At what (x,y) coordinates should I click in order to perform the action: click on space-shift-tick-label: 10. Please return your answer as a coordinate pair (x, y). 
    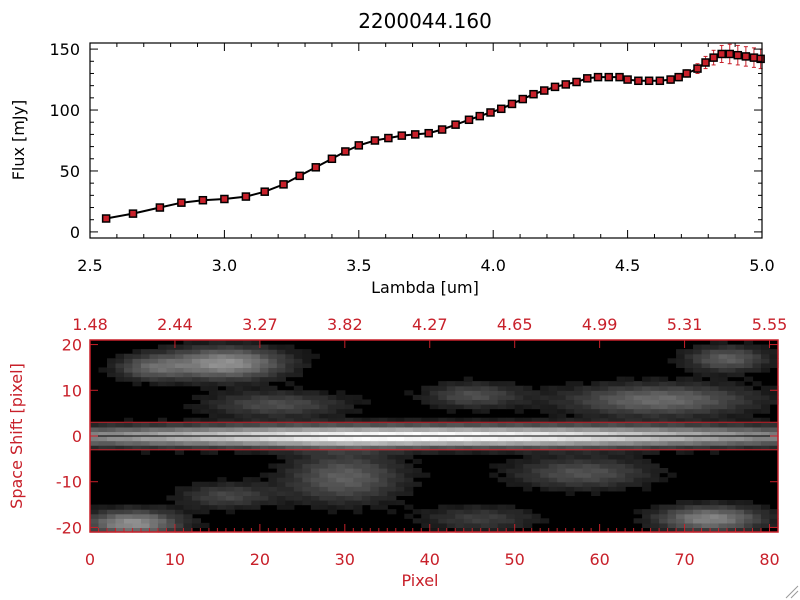
    Looking at the image, I should click on (72, 390).